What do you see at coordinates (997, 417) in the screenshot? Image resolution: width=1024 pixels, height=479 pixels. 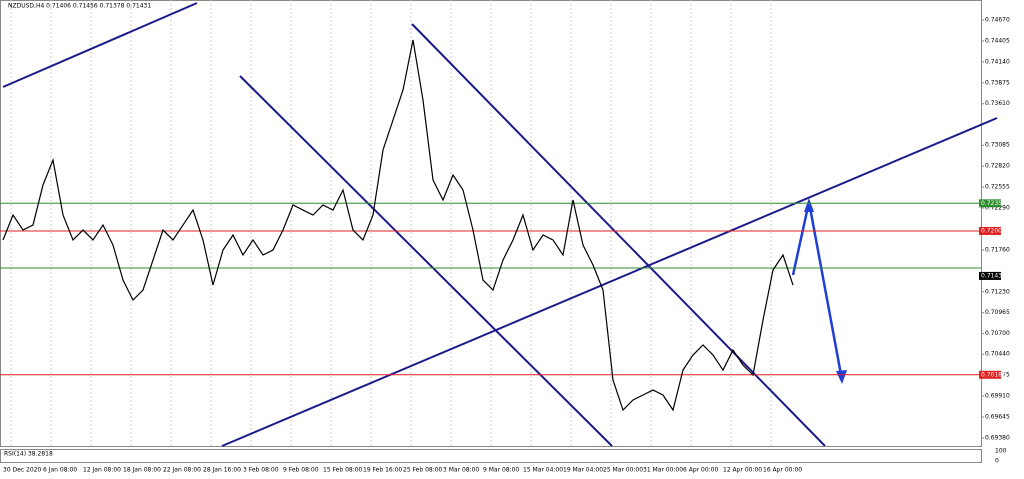 I see `y-tick-label: 0.69645` at bounding box center [997, 417].